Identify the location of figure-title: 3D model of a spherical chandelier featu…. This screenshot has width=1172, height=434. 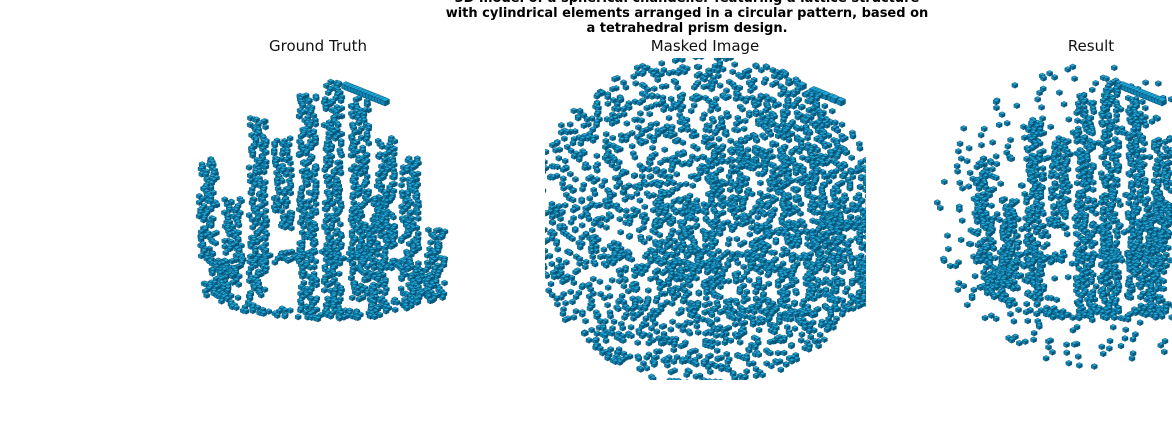
(687, 3).